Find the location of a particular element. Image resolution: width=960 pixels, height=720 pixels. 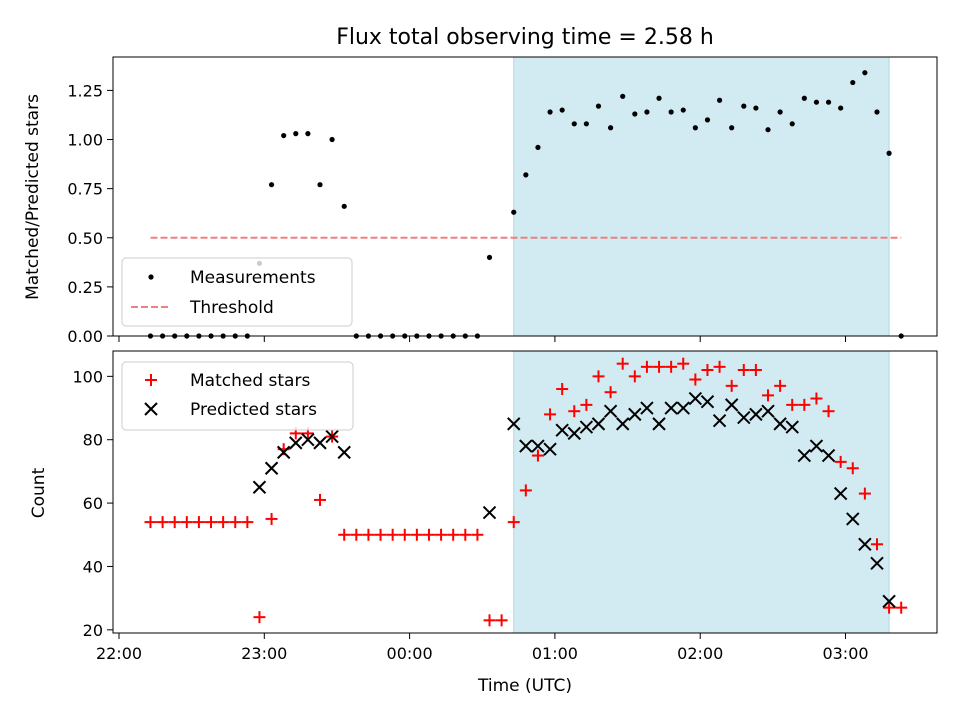

ratio-x-axis-ticks is located at coordinates (482, 339).